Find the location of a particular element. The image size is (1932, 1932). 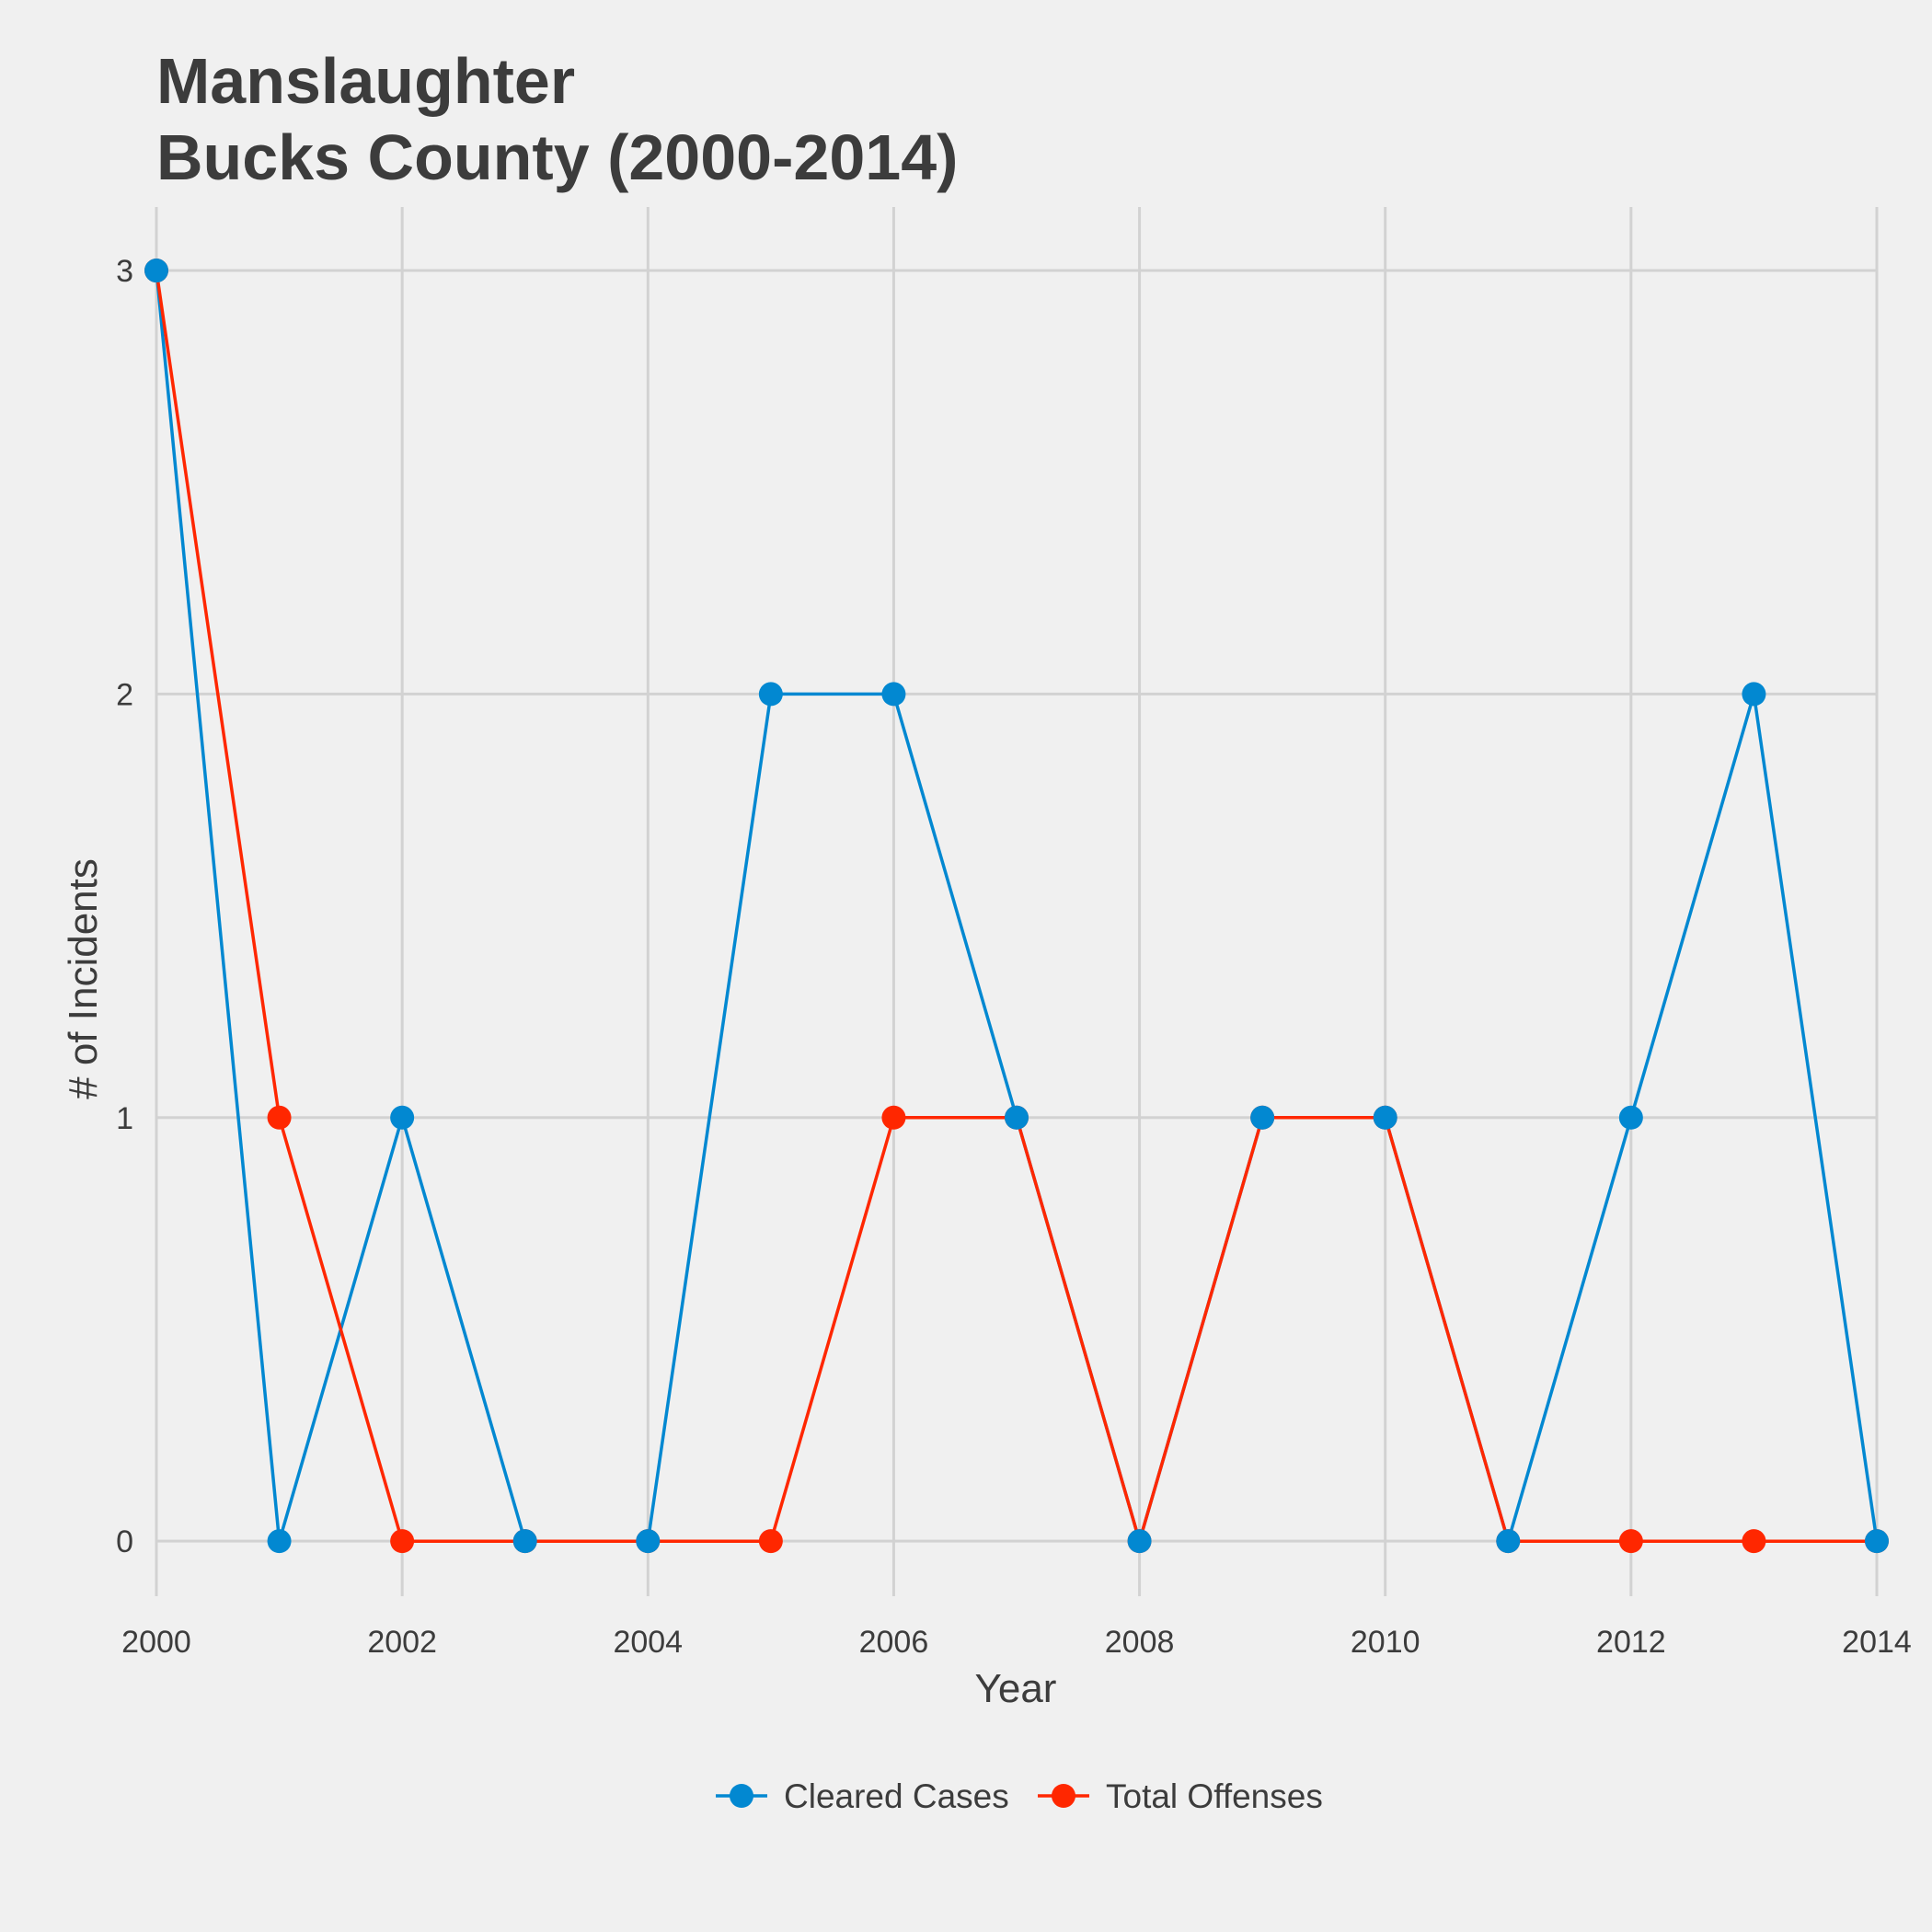

x-tick-label-2006: 2006 is located at coordinates (894, 1642).